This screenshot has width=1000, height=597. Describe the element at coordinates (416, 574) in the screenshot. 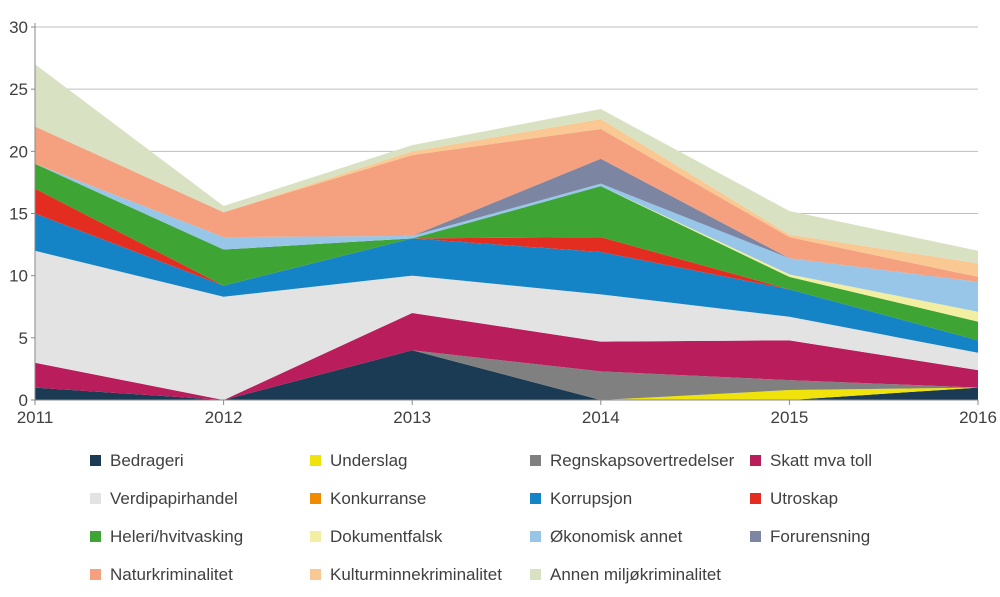

I see `legend-label: Kulturminnekriminalitet` at that location.